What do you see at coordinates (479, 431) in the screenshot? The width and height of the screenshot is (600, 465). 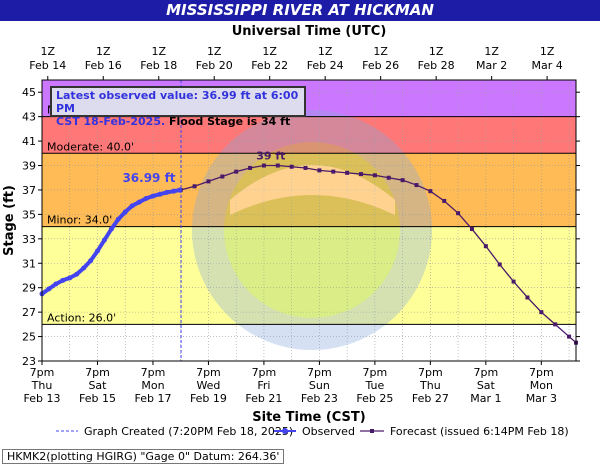 I see `legend-forecast-label: Forecast (issued 6:14PM Feb 18)` at bounding box center [479, 431].